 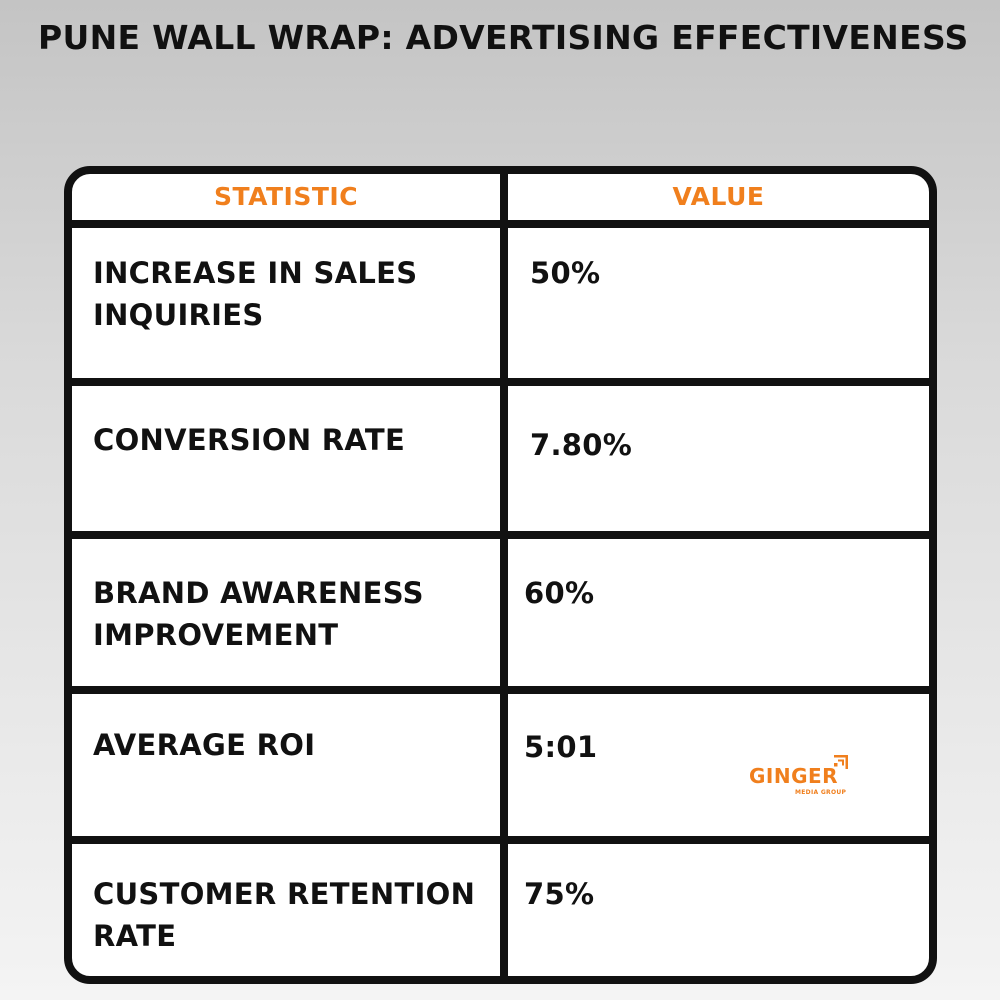 I want to click on table-row-value: 7.80%, so click(x=581, y=445).